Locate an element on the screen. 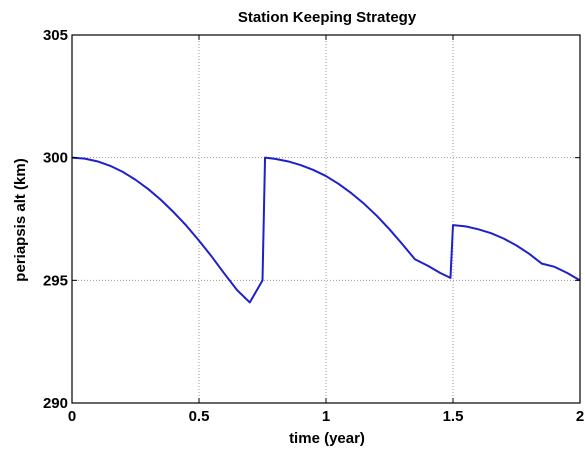 The height and width of the screenshot is (451, 585). x-axis-label: time (year) is located at coordinates (327, 438).